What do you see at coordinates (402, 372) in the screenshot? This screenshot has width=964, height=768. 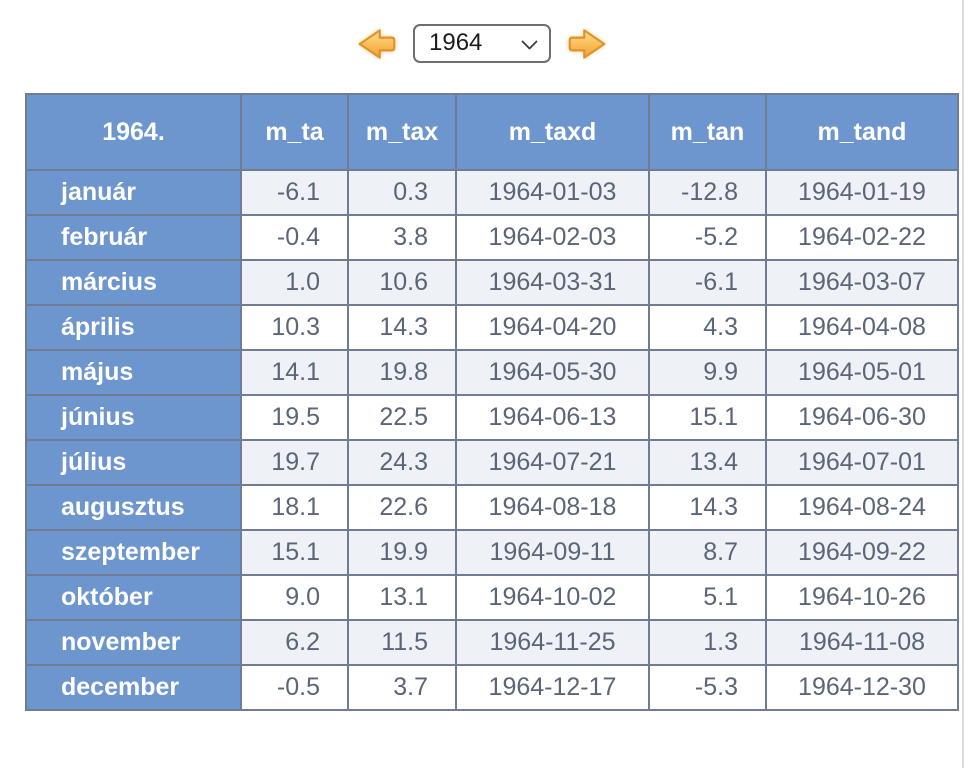 I see `m-tax-cell: 19.8` at bounding box center [402, 372].